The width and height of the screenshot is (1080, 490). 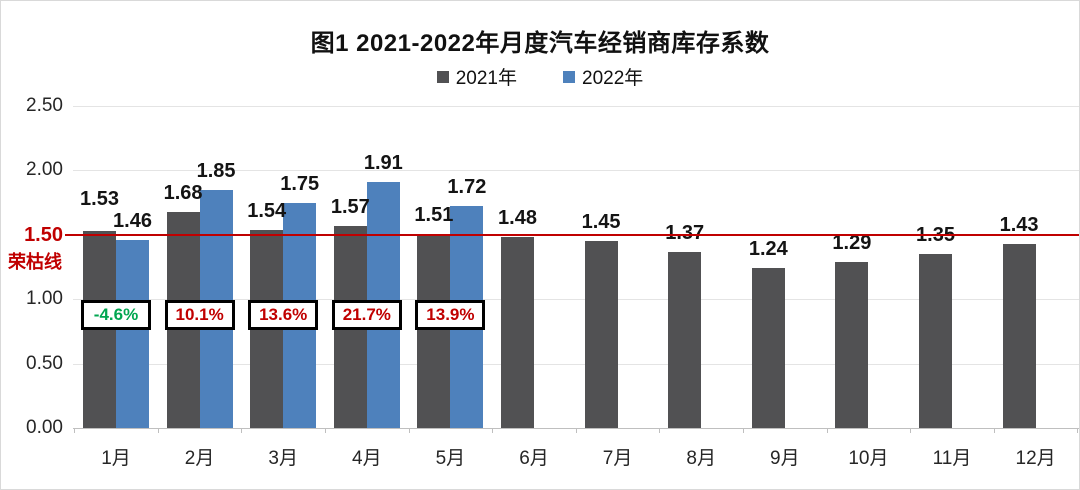 What do you see at coordinates (367, 458) in the screenshot?
I see `x-axis-tick-label: 4月` at bounding box center [367, 458].